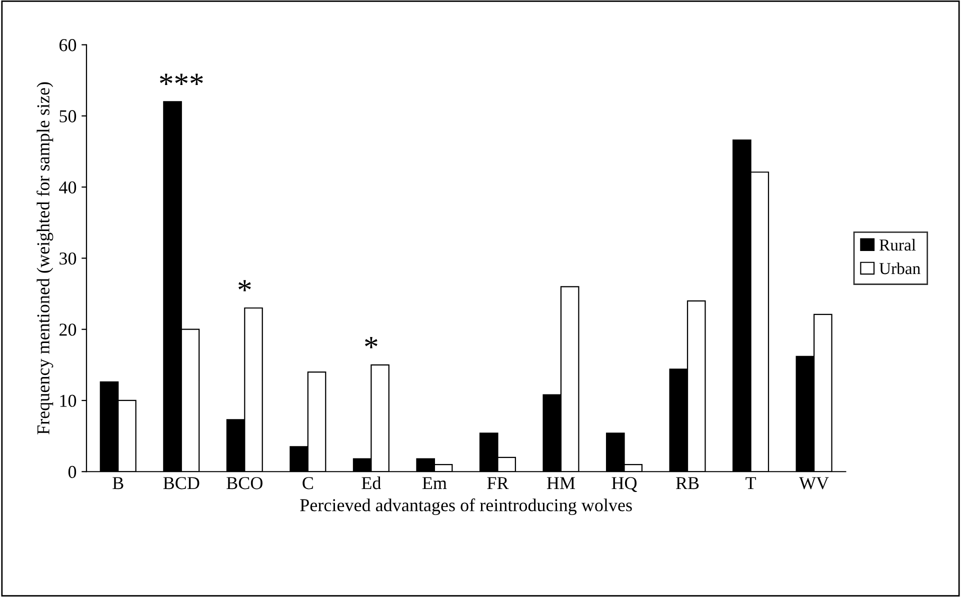 This screenshot has height=597, width=961. I want to click on y-tick-label: 10, so click(68, 400).